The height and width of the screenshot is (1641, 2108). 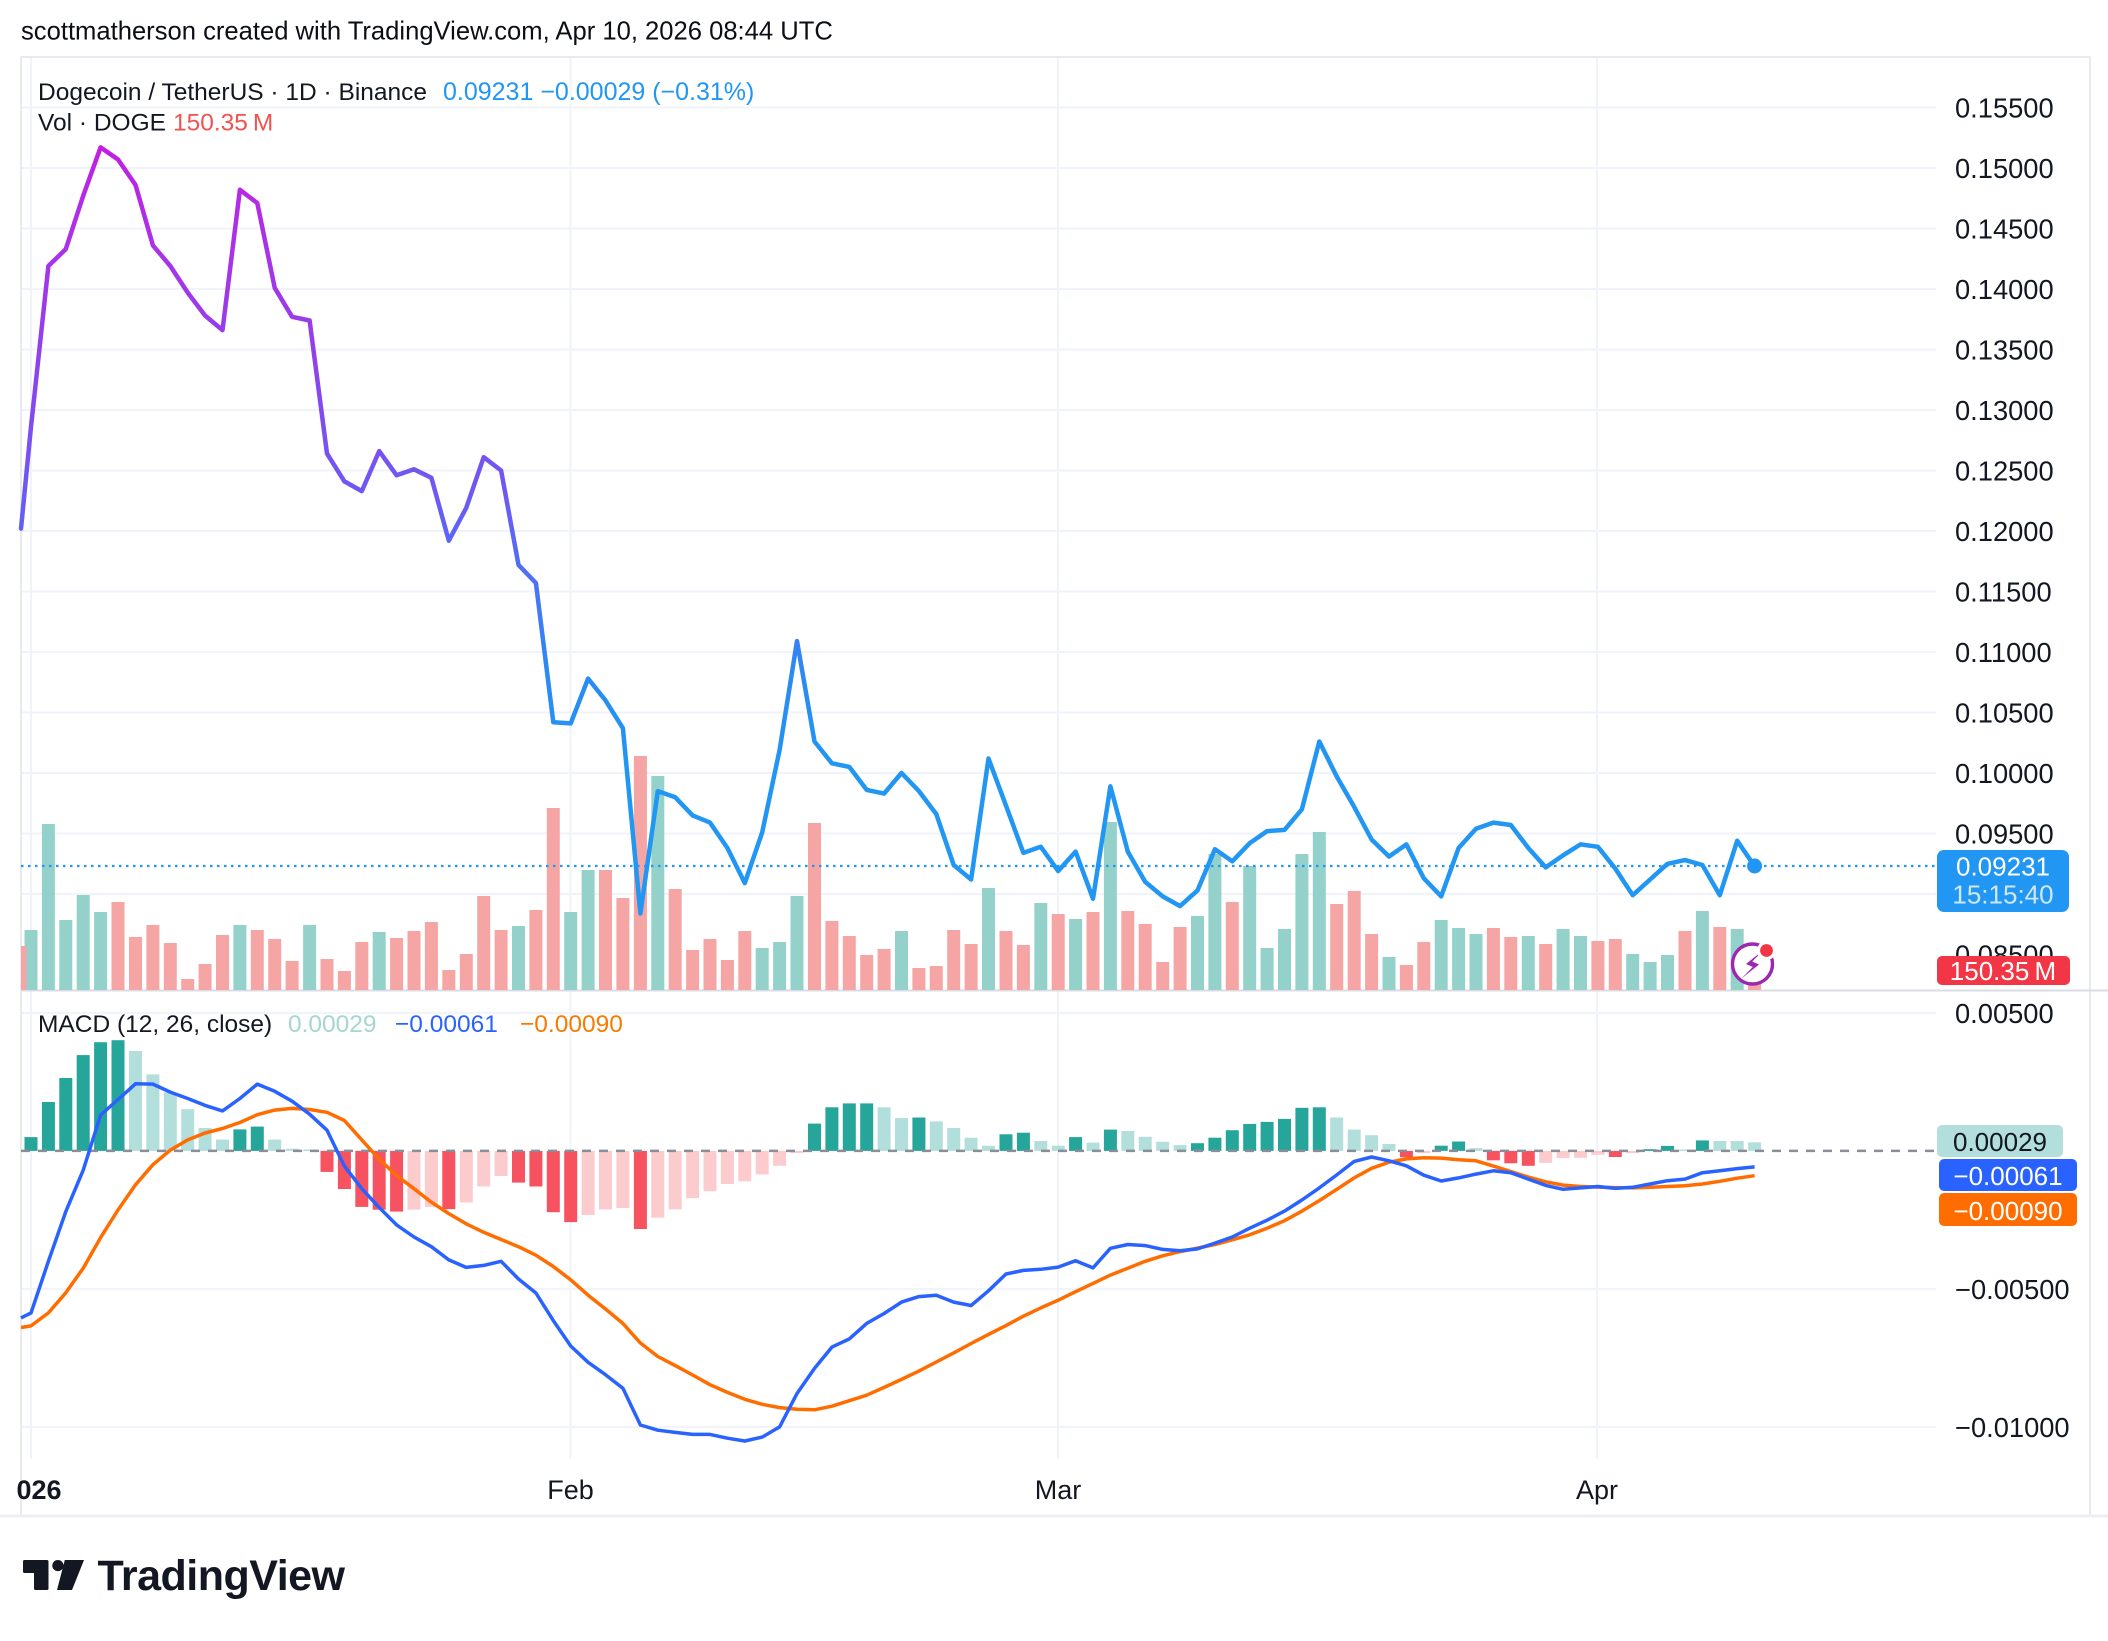 I want to click on svg-text: Vol · DOGE, so click(x=102, y=123).